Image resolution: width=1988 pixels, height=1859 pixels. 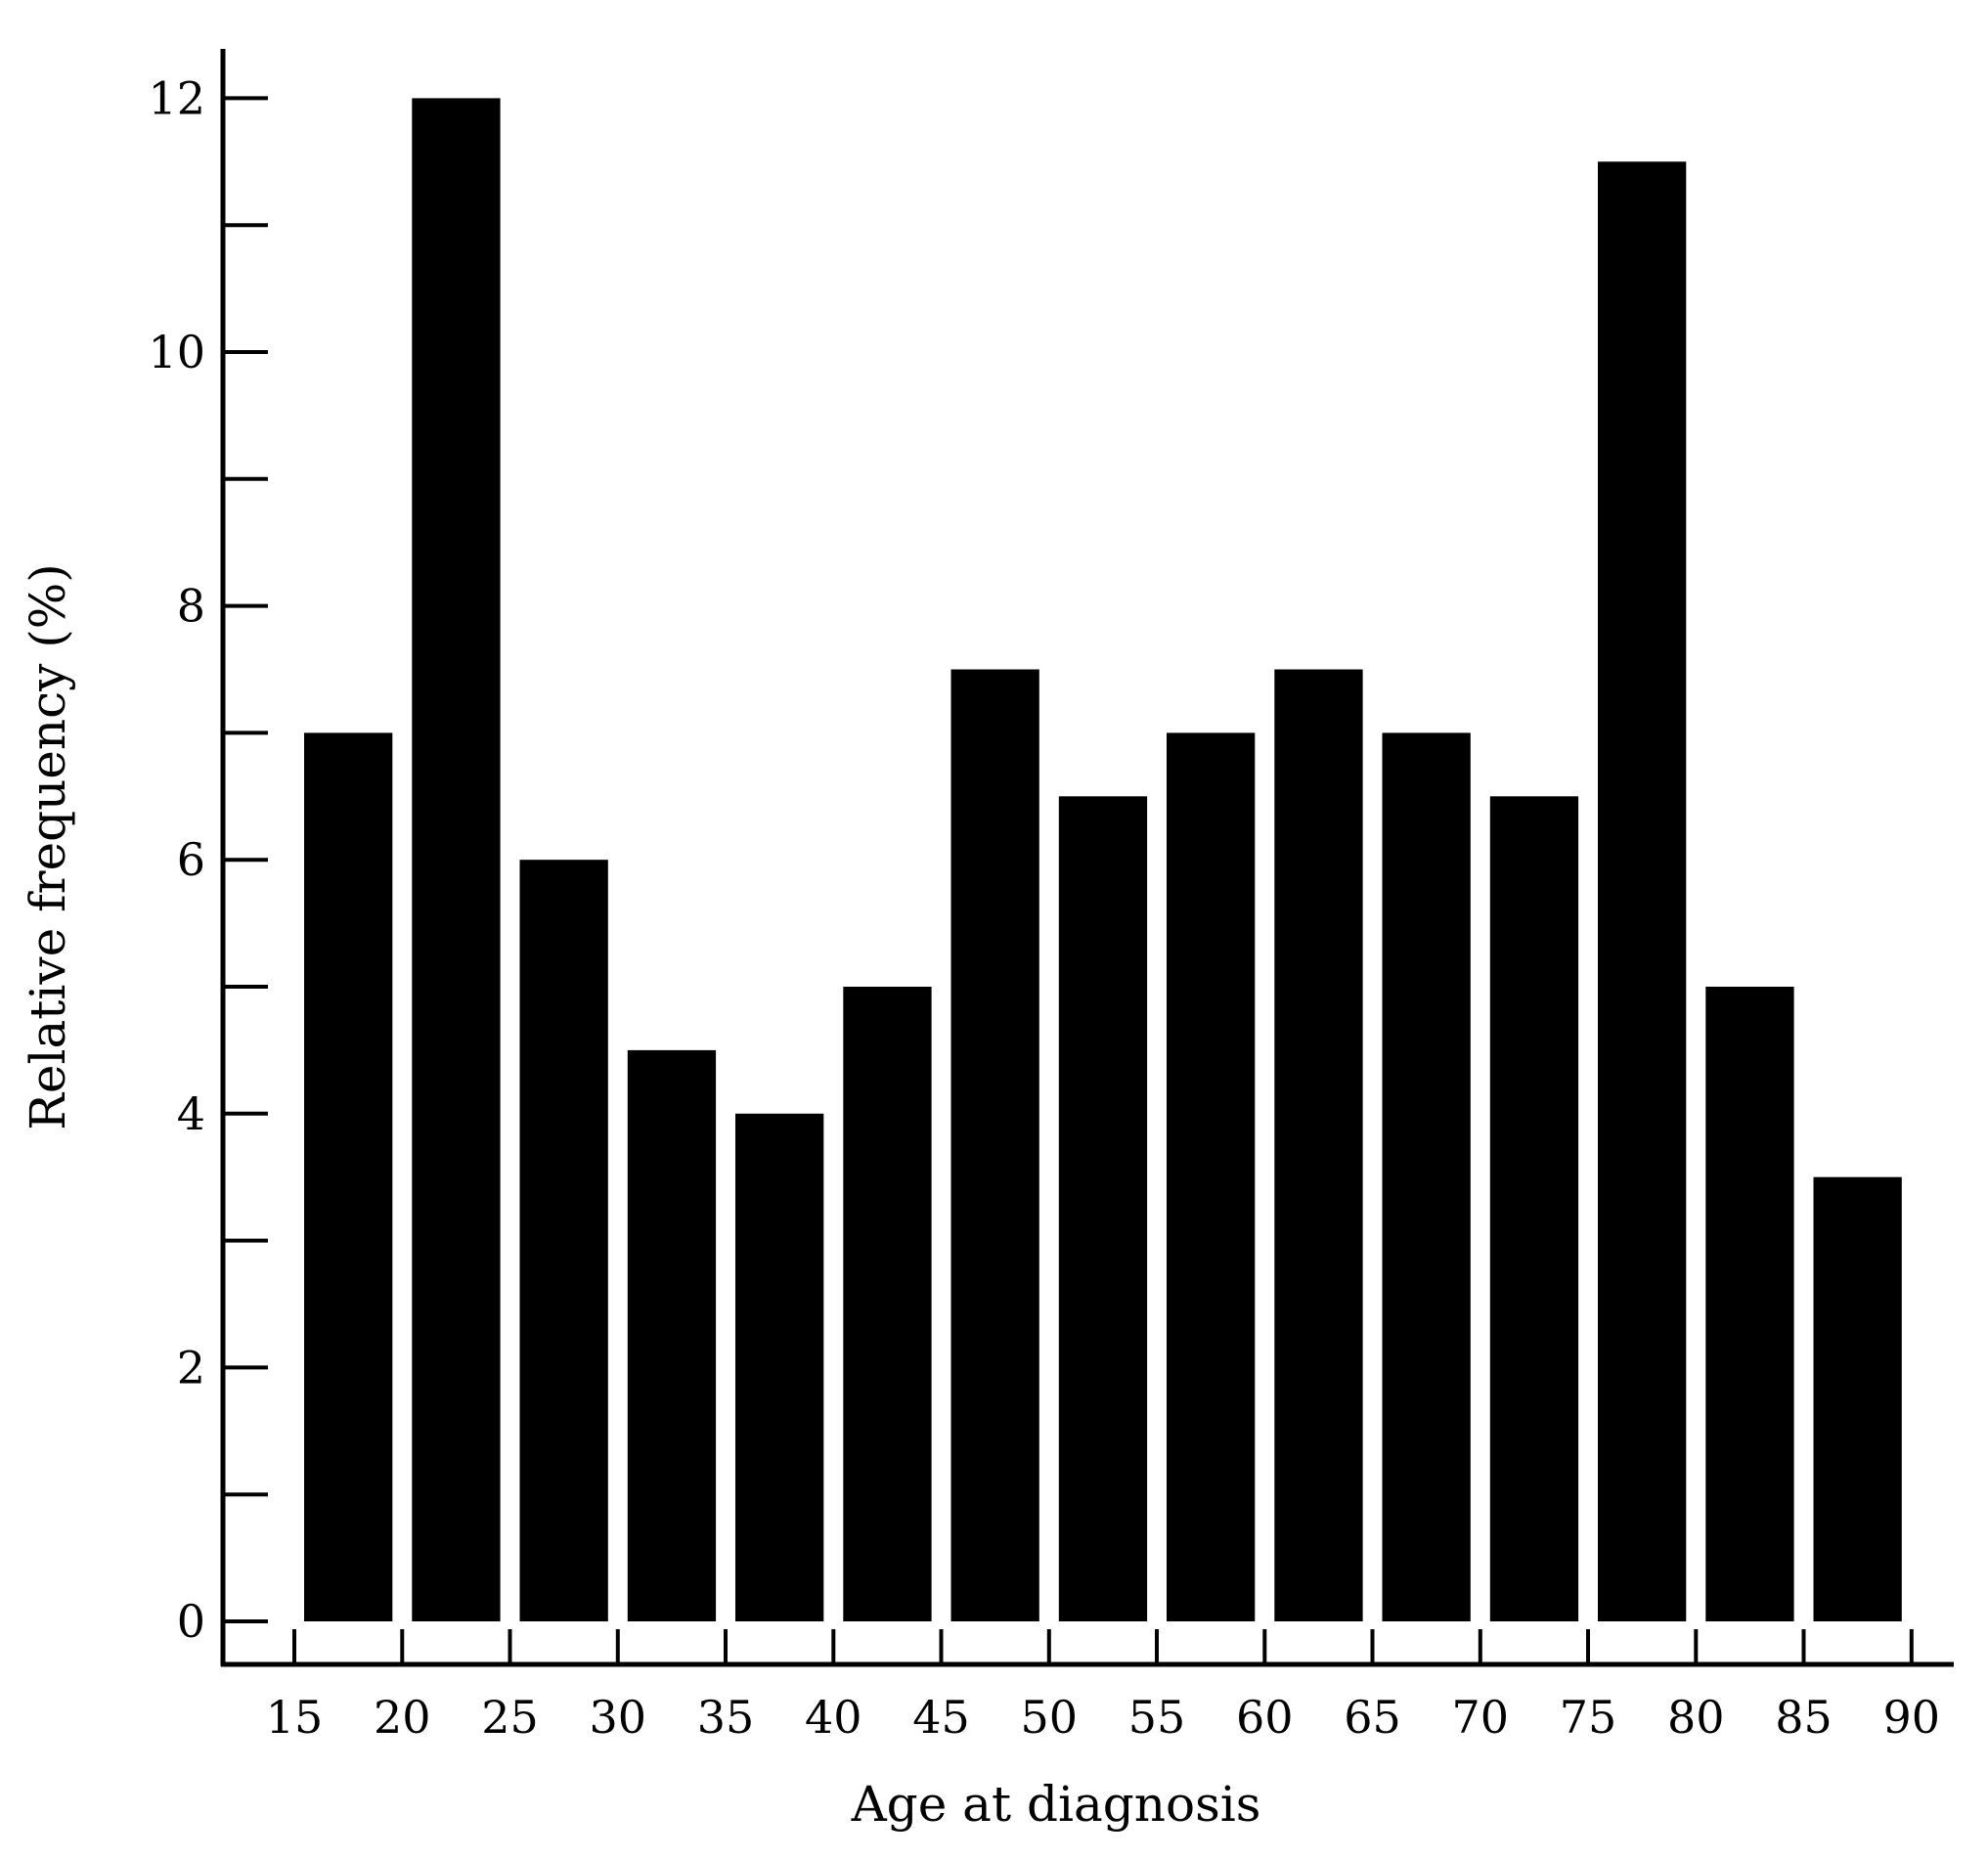 I want to click on x-tick-label-85: 85, so click(x=1804, y=1717).